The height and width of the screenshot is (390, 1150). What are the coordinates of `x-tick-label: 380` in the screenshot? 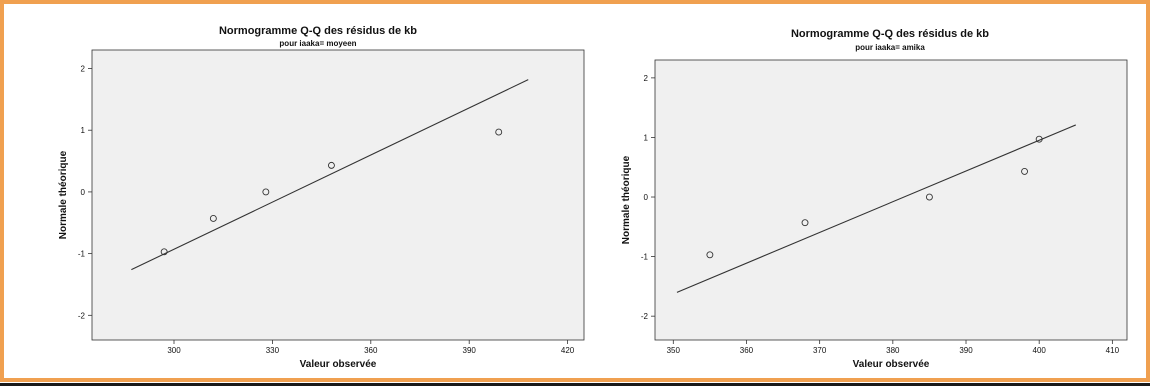 It's located at (893, 350).